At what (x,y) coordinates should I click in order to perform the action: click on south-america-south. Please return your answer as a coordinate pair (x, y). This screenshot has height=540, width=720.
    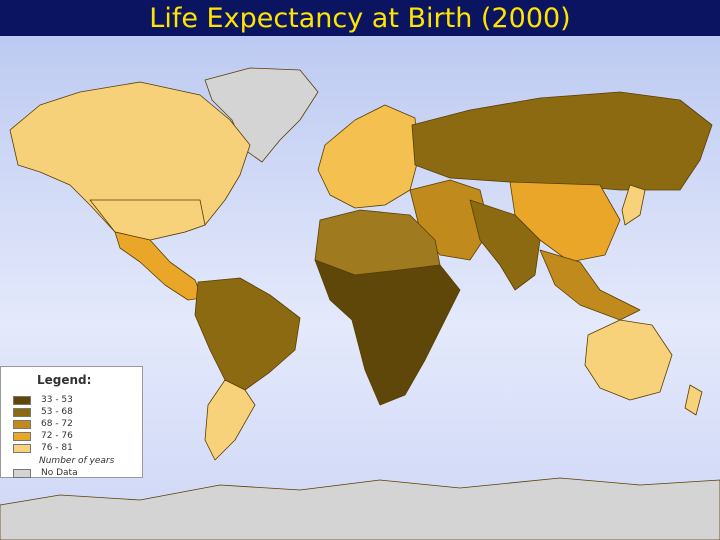
    Looking at the image, I should click on (230, 420).